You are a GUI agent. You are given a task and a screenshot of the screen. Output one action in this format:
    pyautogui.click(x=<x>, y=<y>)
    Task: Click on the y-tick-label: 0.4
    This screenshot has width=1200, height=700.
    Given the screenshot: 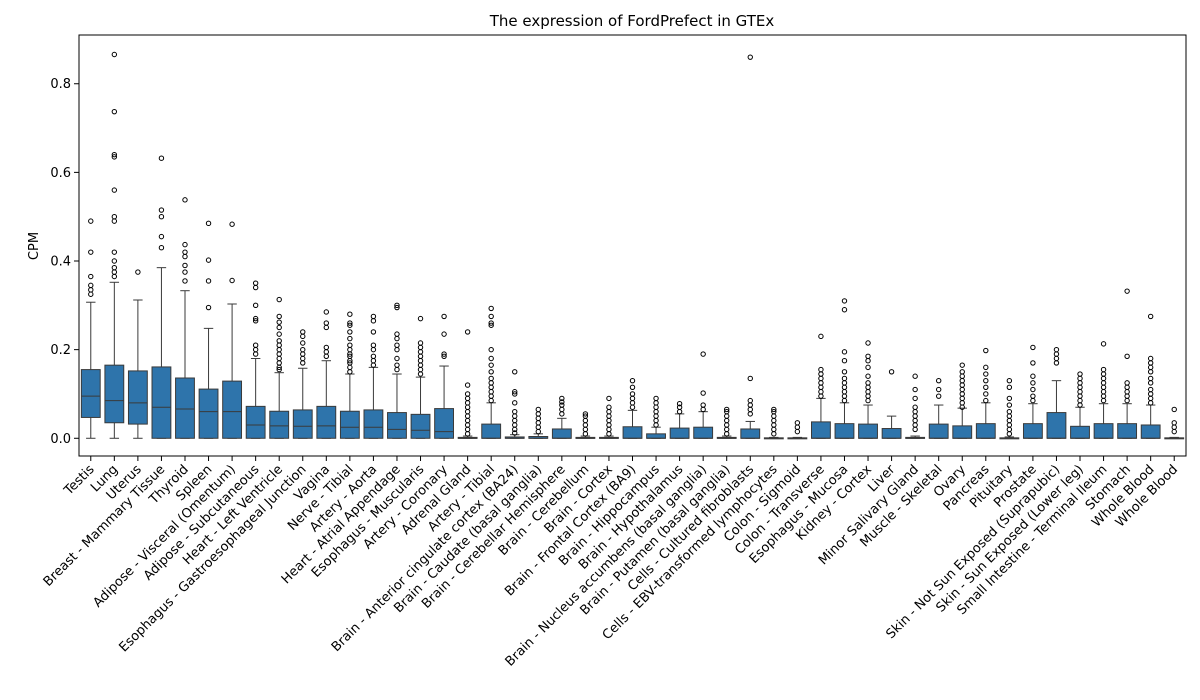 What is the action you would take?
    pyautogui.click(x=60, y=262)
    